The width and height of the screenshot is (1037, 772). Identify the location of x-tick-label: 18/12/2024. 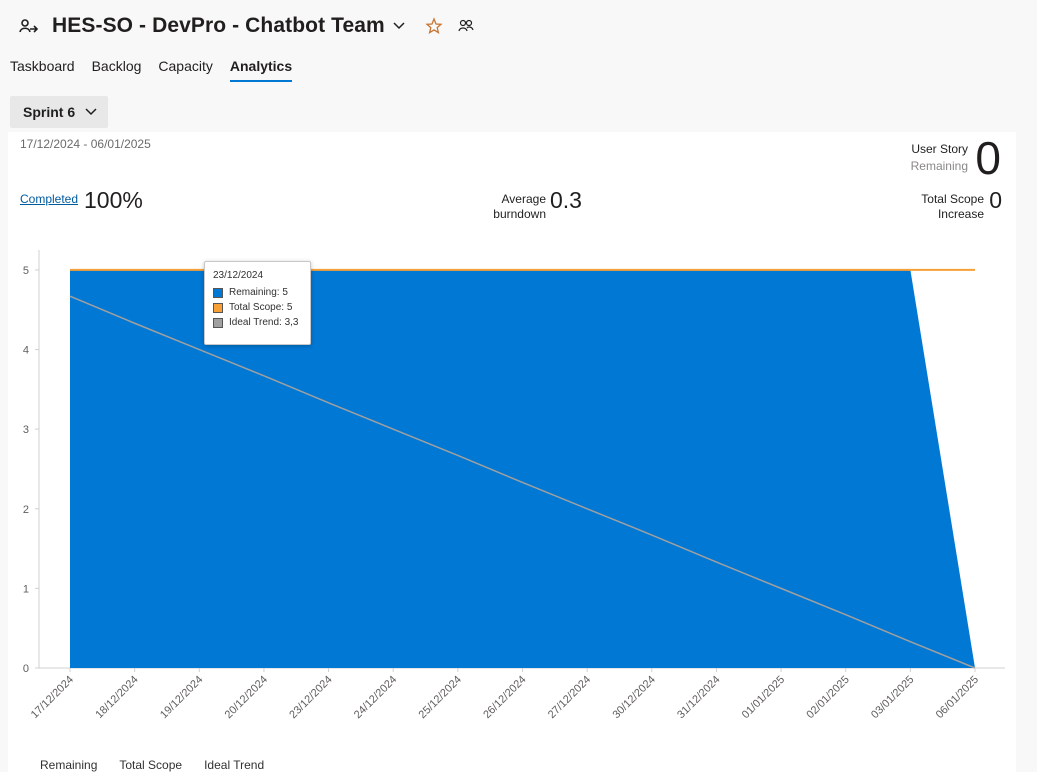
(116, 697).